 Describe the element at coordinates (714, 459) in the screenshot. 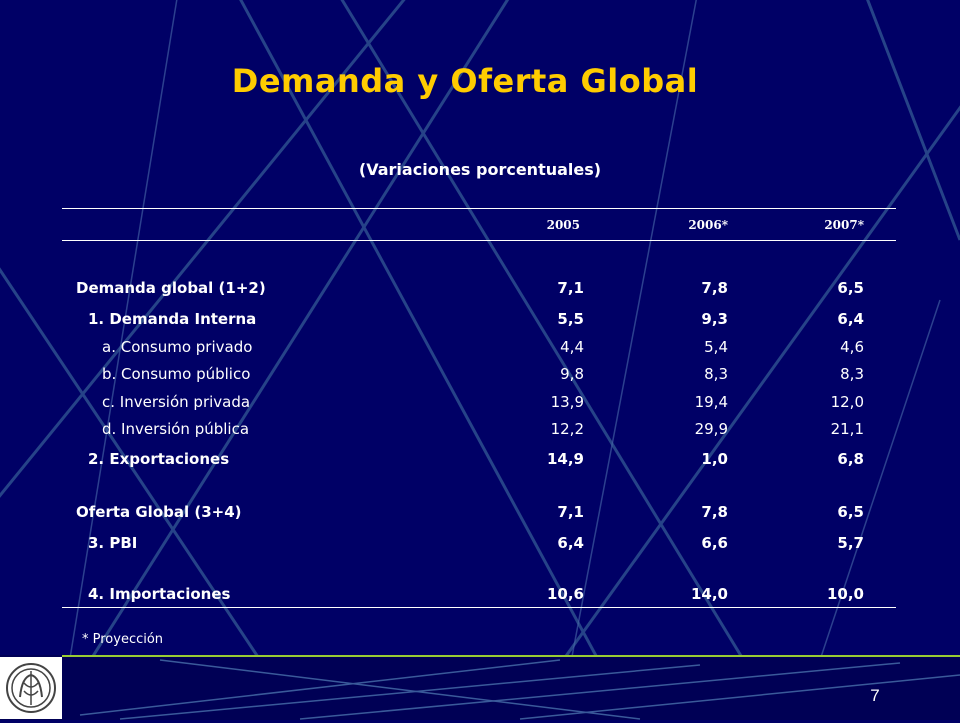

I see `row-value-2006: 1,0` at that location.